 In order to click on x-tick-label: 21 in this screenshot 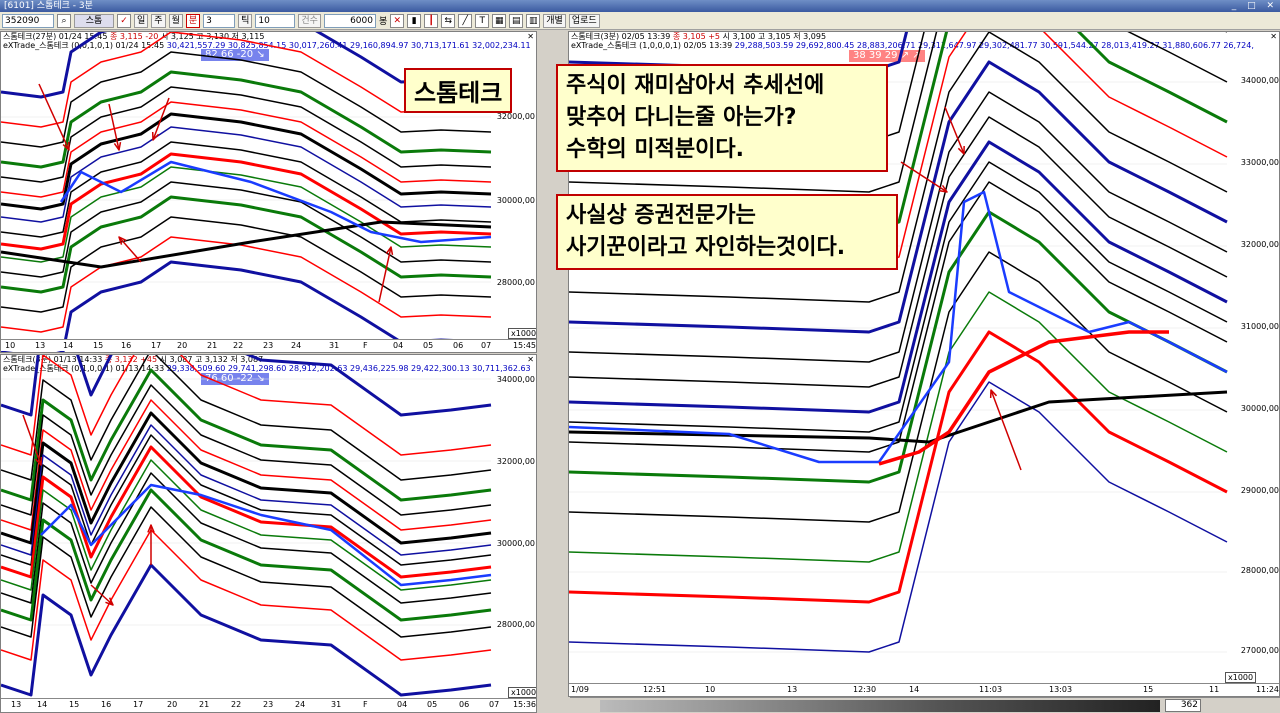, I will do `click(212, 345)`.